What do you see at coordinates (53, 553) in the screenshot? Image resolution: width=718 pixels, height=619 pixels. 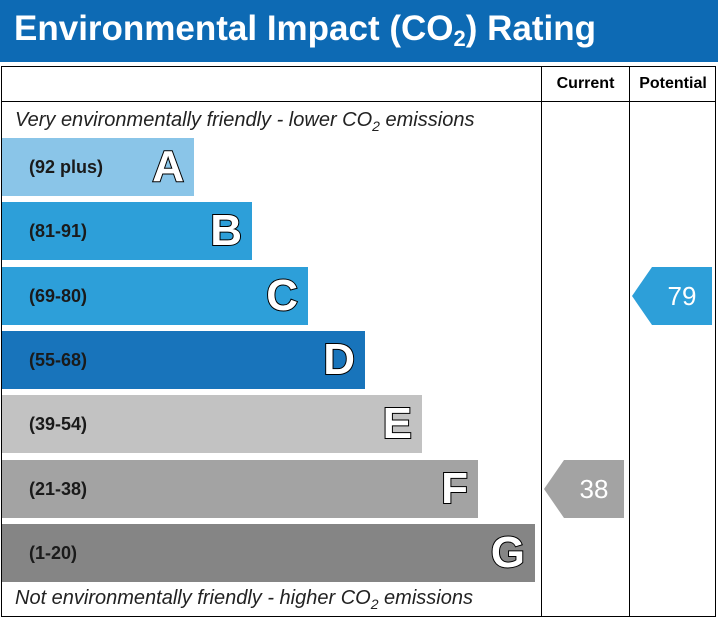 I see `band-range-label: (1-20)` at bounding box center [53, 553].